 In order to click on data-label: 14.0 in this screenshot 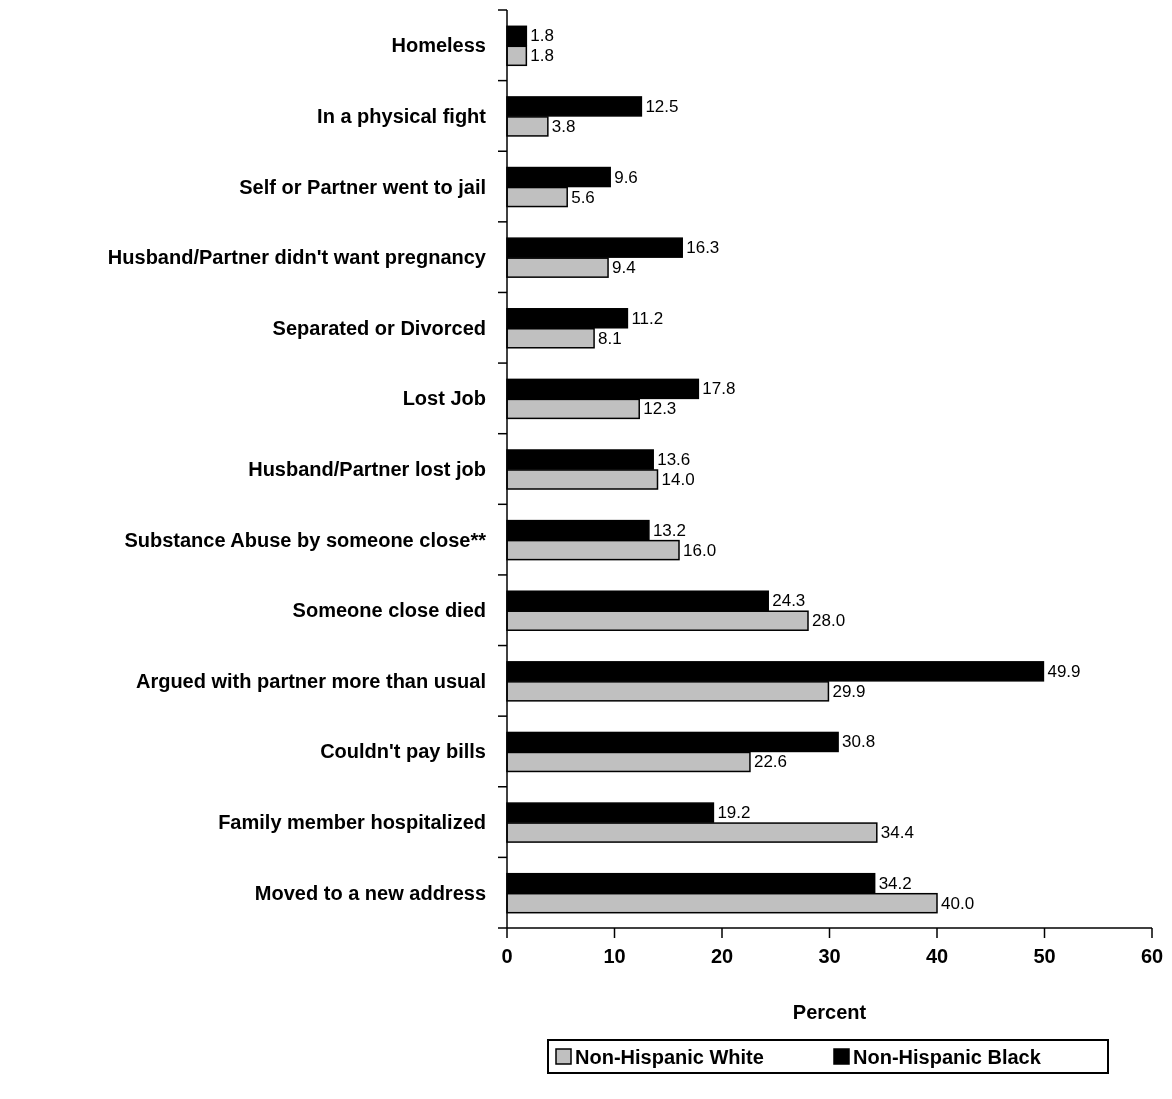, I will do `click(678, 479)`.